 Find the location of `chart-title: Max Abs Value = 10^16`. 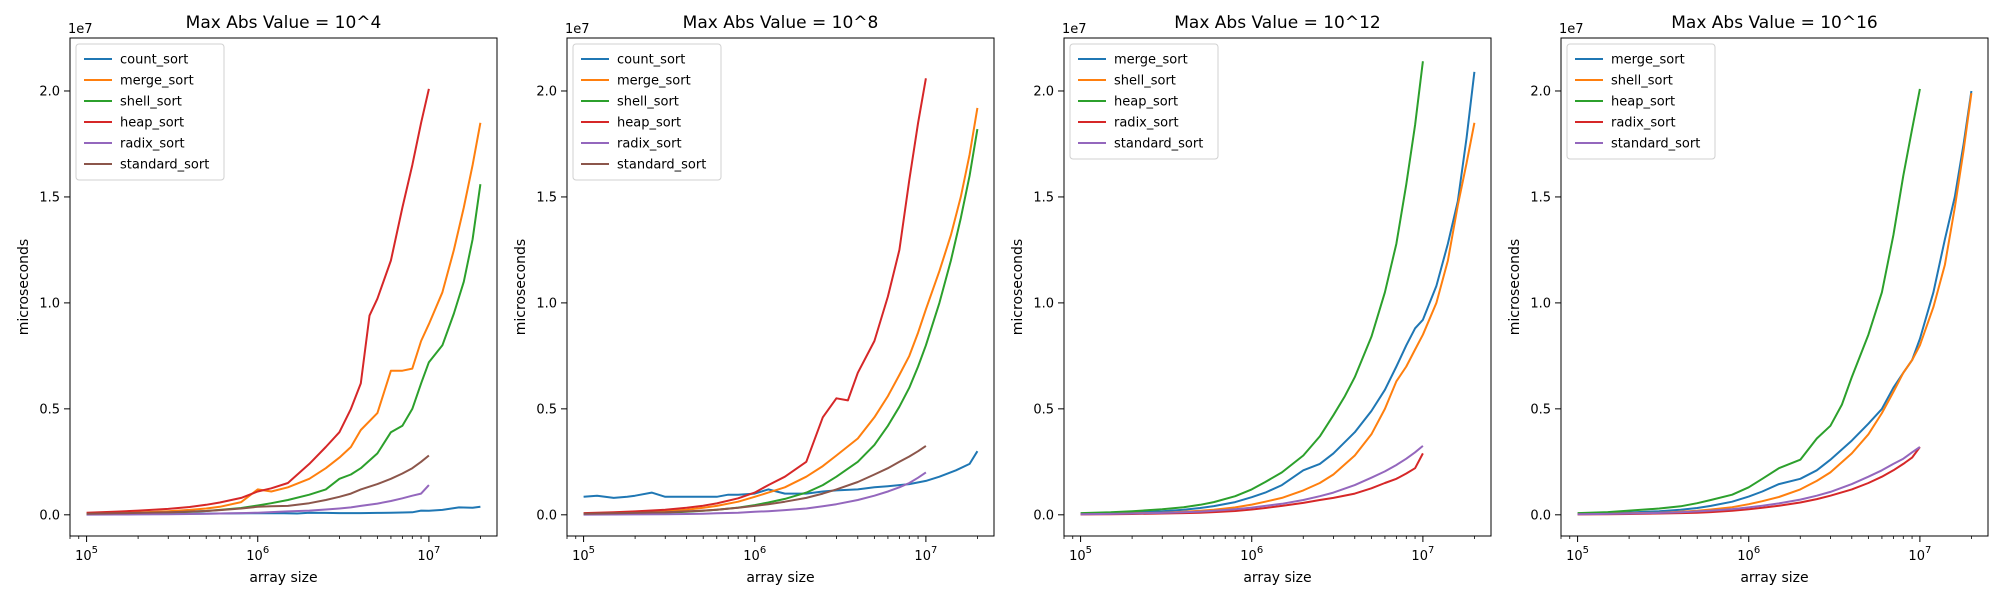

chart-title: Max Abs Value = 10^16 is located at coordinates (1774, 23).